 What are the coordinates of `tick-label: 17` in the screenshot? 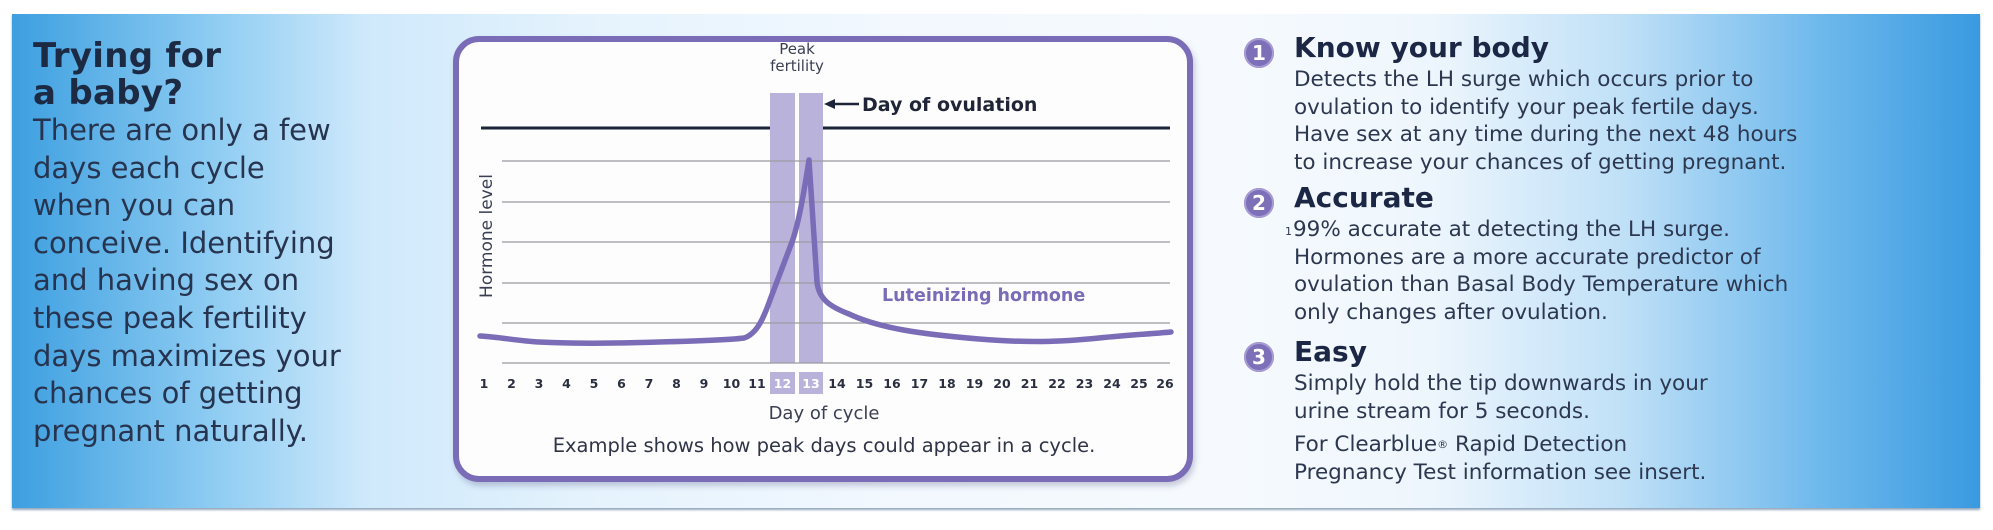 It's located at (919, 383).